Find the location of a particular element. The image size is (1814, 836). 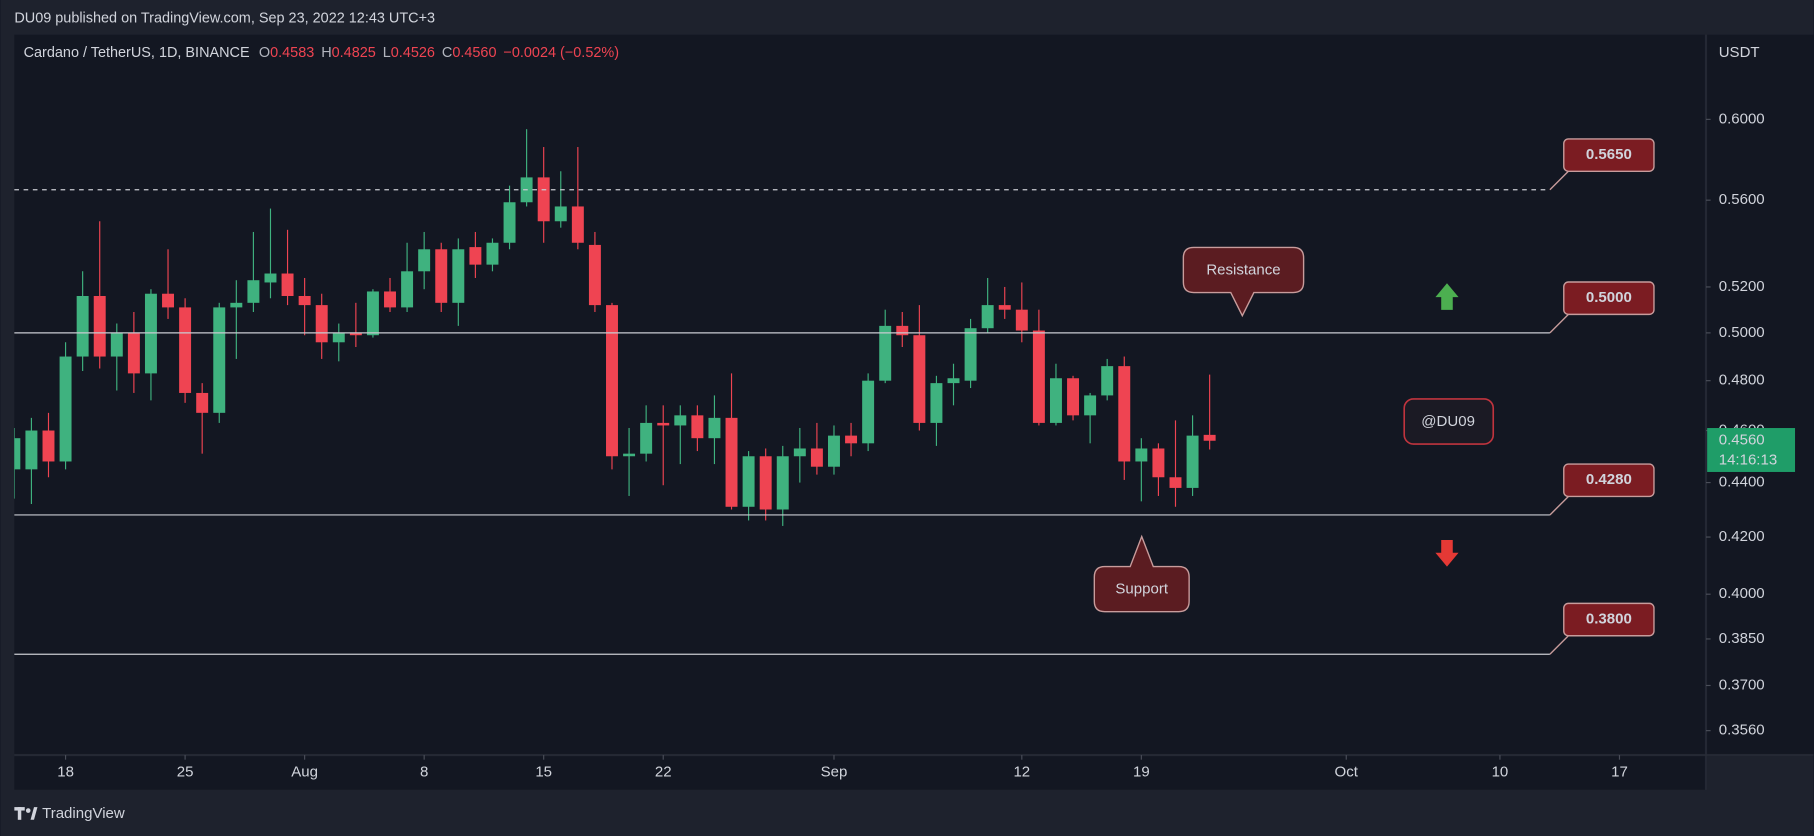

y-tick-label: 0.3560 is located at coordinates (1742, 730).